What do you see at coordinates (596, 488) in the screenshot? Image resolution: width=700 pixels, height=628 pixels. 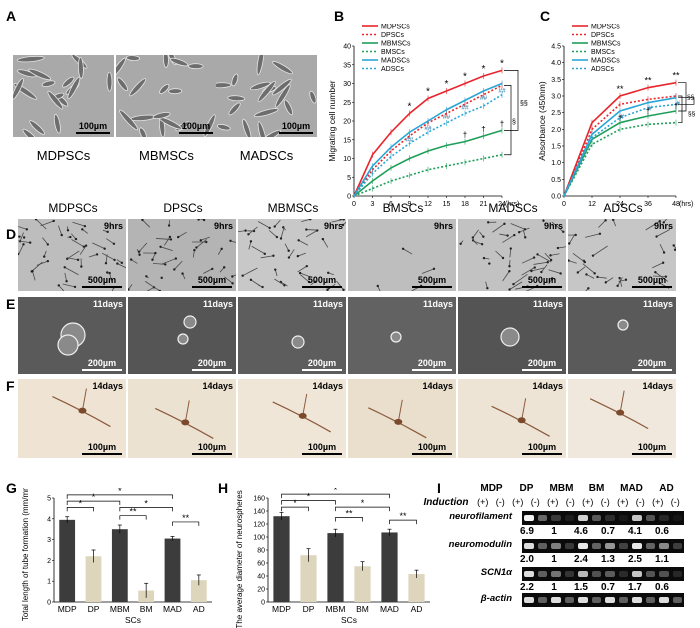 I see `group-header-BM: BM` at bounding box center [596, 488].